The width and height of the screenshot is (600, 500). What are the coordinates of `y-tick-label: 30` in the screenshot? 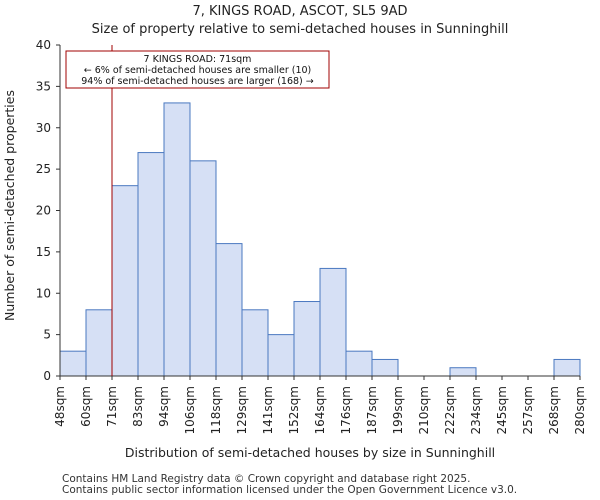 It's located at (43, 128).